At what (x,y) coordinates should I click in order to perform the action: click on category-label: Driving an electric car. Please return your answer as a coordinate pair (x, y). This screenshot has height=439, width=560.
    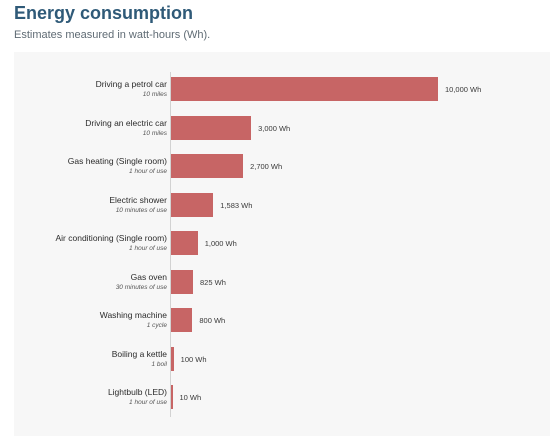
    Looking at the image, I should click on (126, 122).